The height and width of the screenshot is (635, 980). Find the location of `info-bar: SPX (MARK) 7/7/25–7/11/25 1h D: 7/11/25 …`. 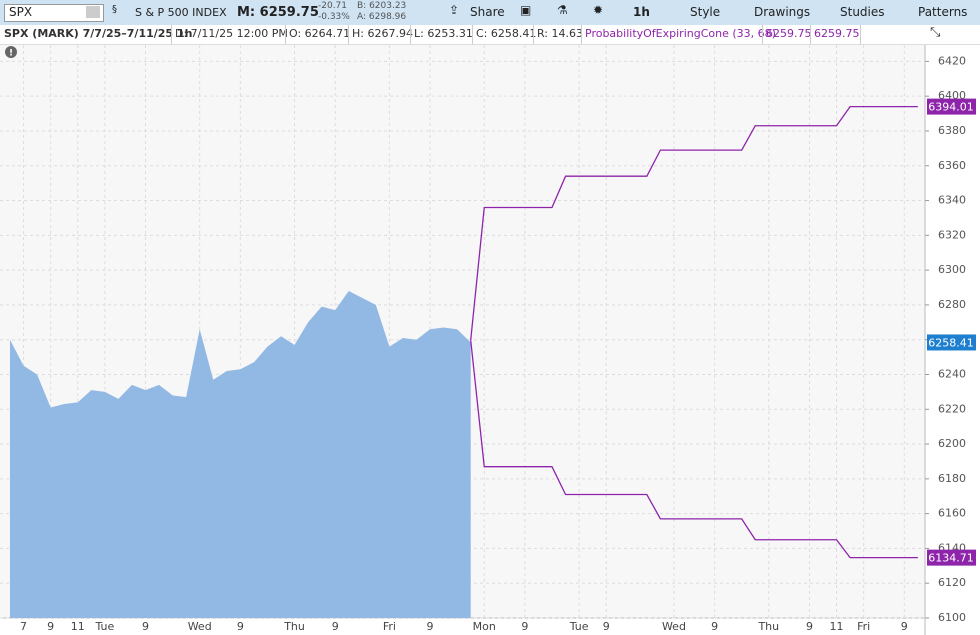

info-bar: SPX (MARK) 7/7/25–7/11/25 1h D: 7/11/25 … is located at coordinates (490, 35).